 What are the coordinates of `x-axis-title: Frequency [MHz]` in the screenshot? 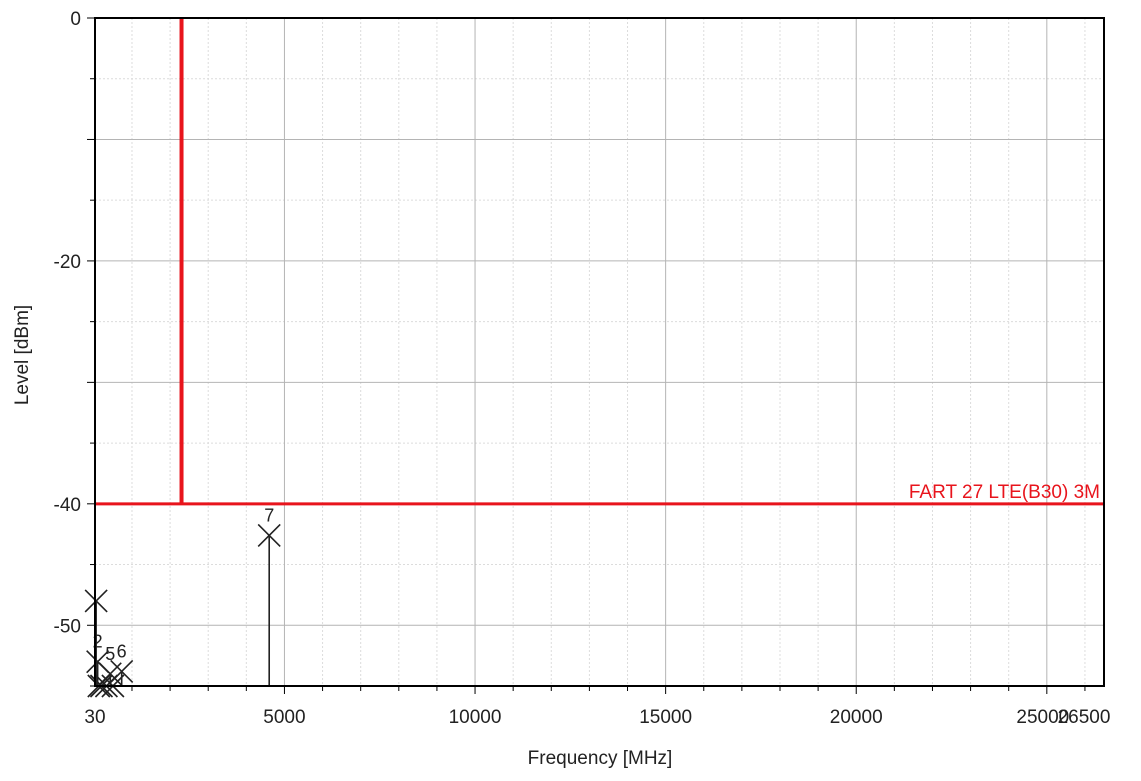 It's located at (600, 758).